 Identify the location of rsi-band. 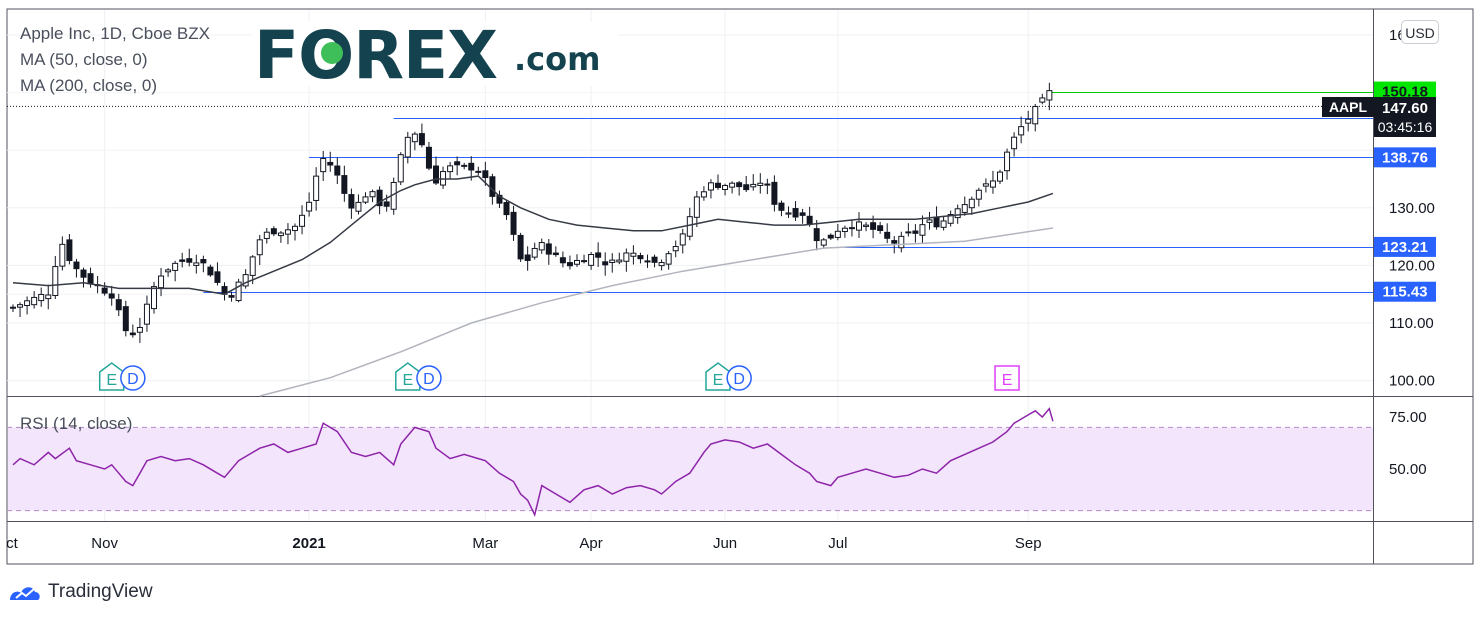
(690, 469).